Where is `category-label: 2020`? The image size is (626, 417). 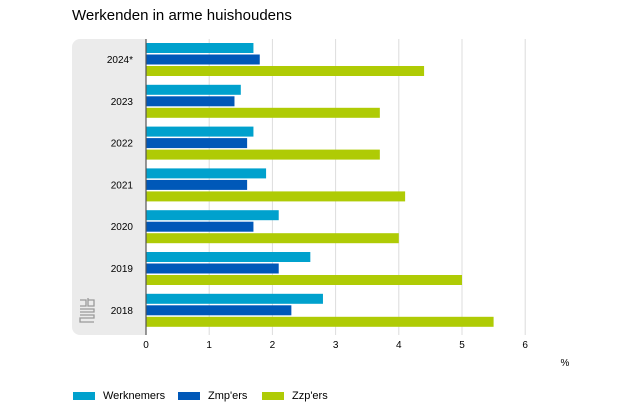 category-label: 2020 is located at coordinates (122, 227).